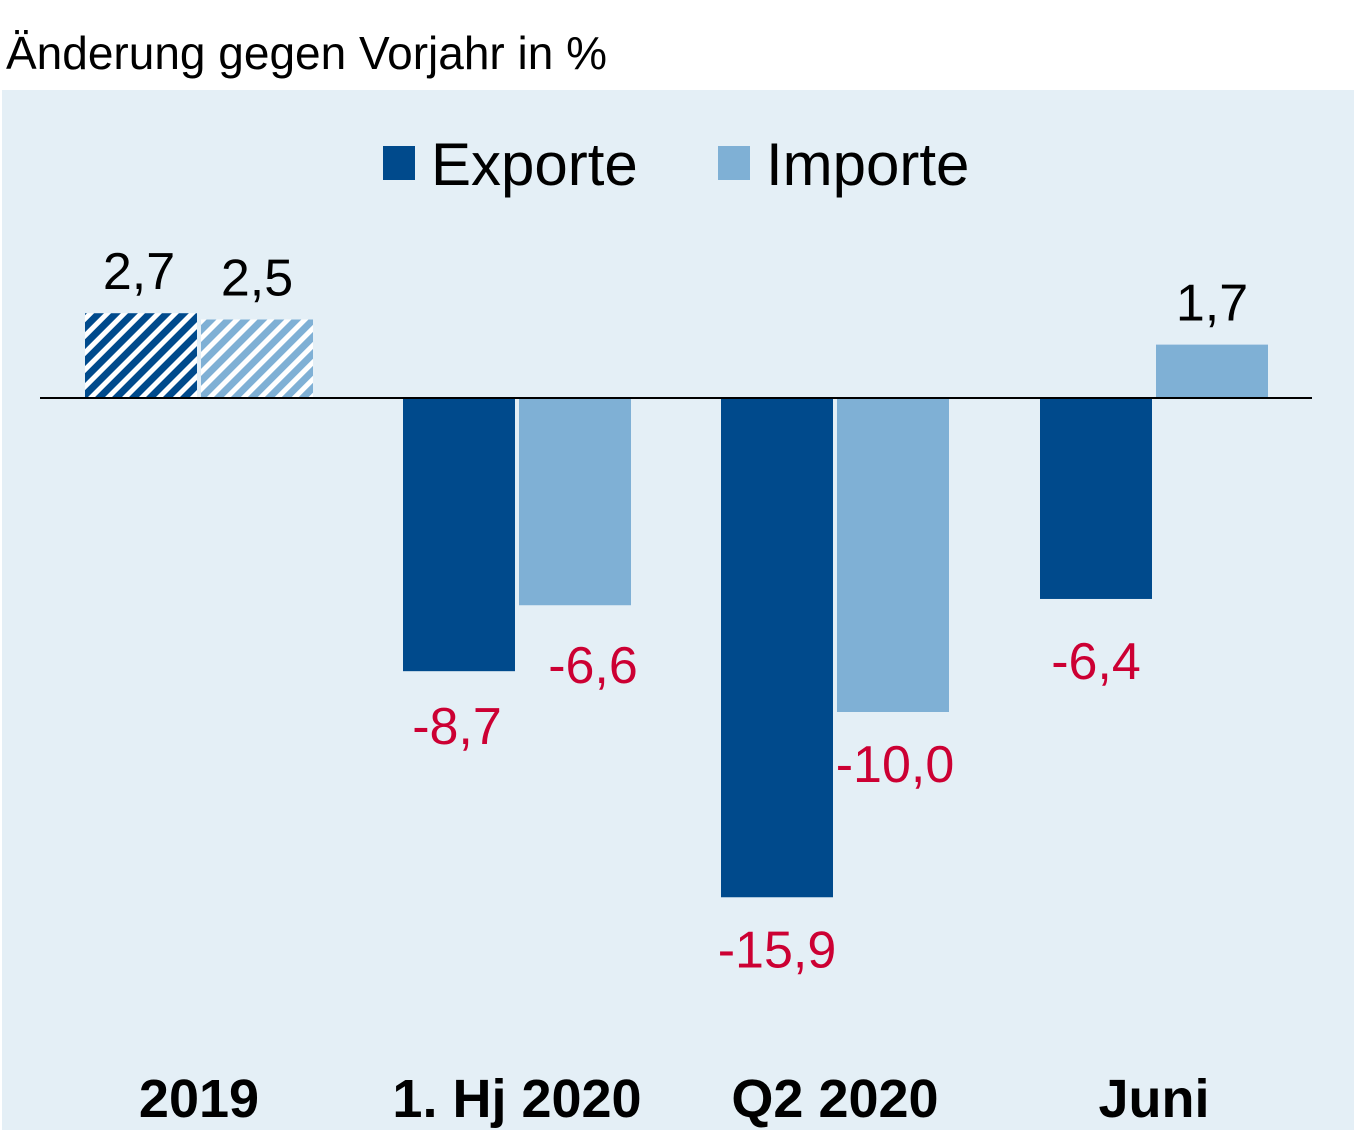 This screenshot has width=1360, height=1140. Describe the element at coordinates (139, 272) in the screenshot. I see `value-label-exporte-0: 2,7` at that location.